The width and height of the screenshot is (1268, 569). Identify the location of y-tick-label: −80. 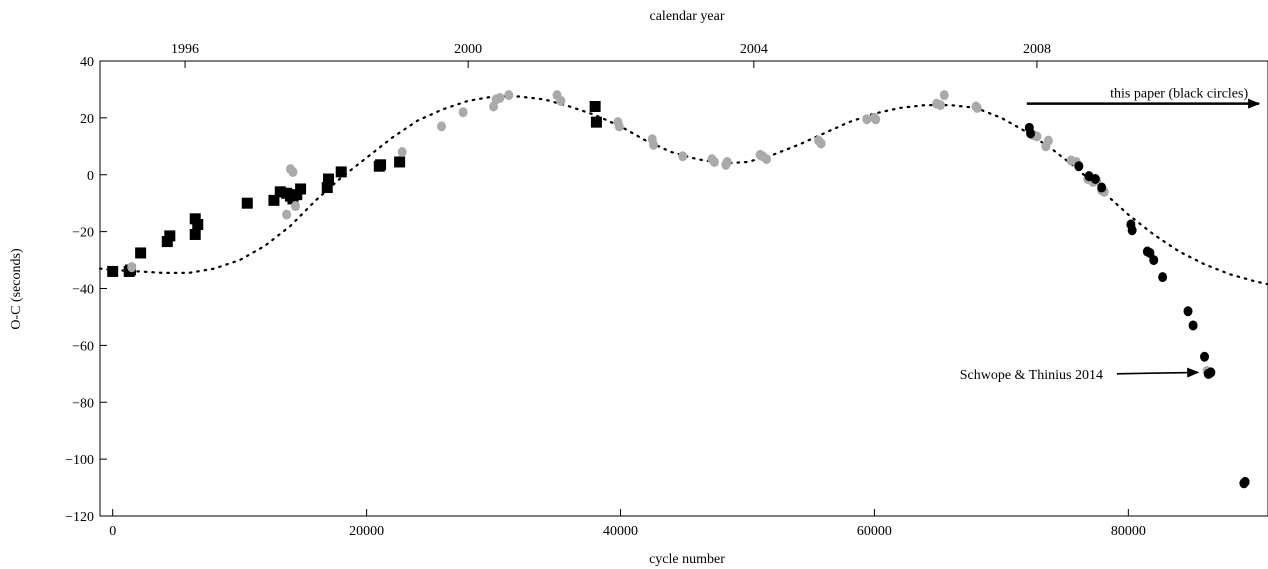
(83, 403).